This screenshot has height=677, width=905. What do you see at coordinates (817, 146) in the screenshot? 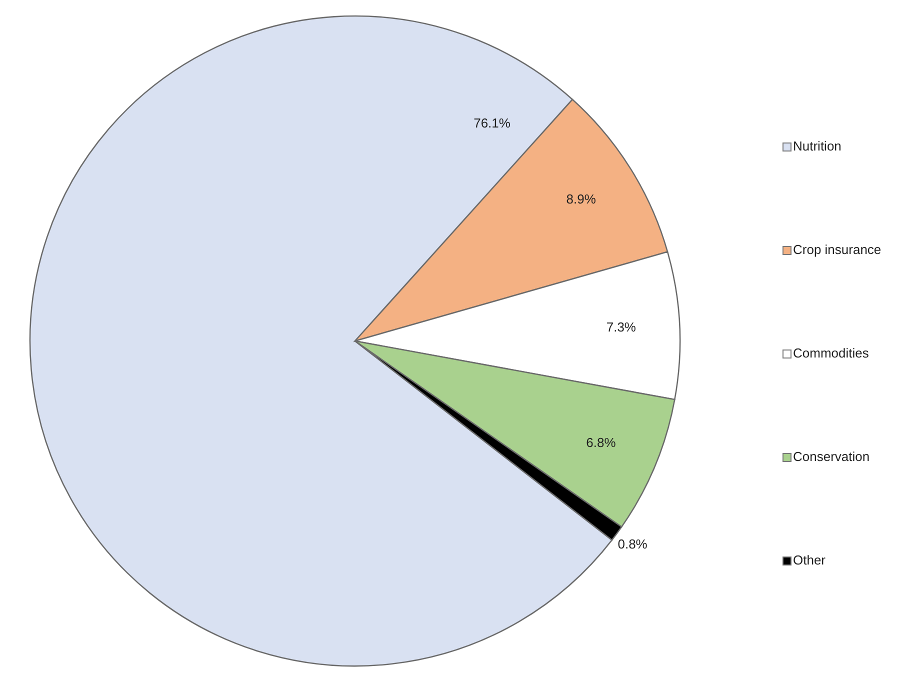
I see `legend-label: Nutrition` at bounding box center [817, 146].